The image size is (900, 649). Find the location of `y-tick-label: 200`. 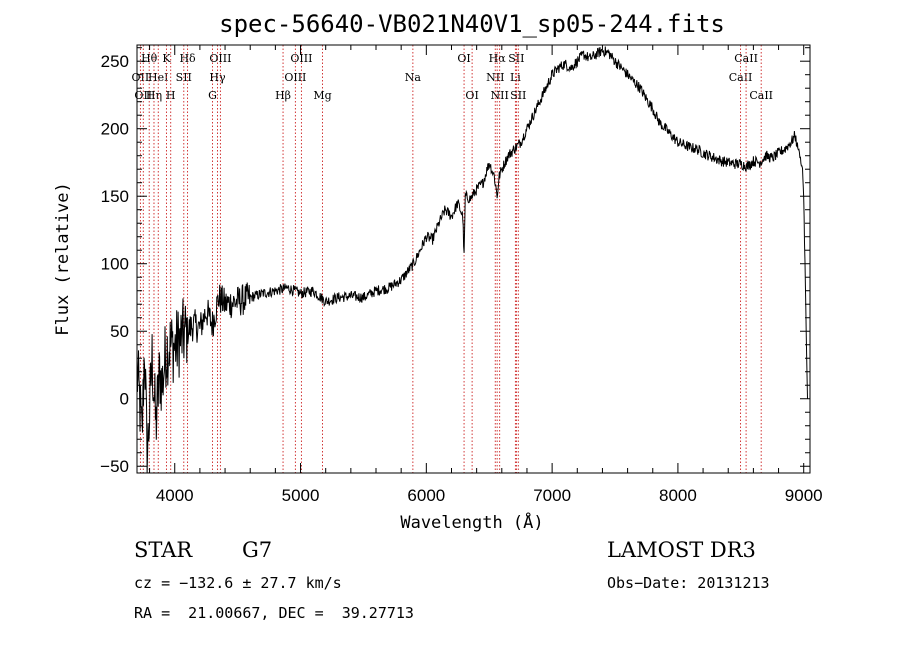

y-tick-label: 200 is located at coordinates (115, 129).